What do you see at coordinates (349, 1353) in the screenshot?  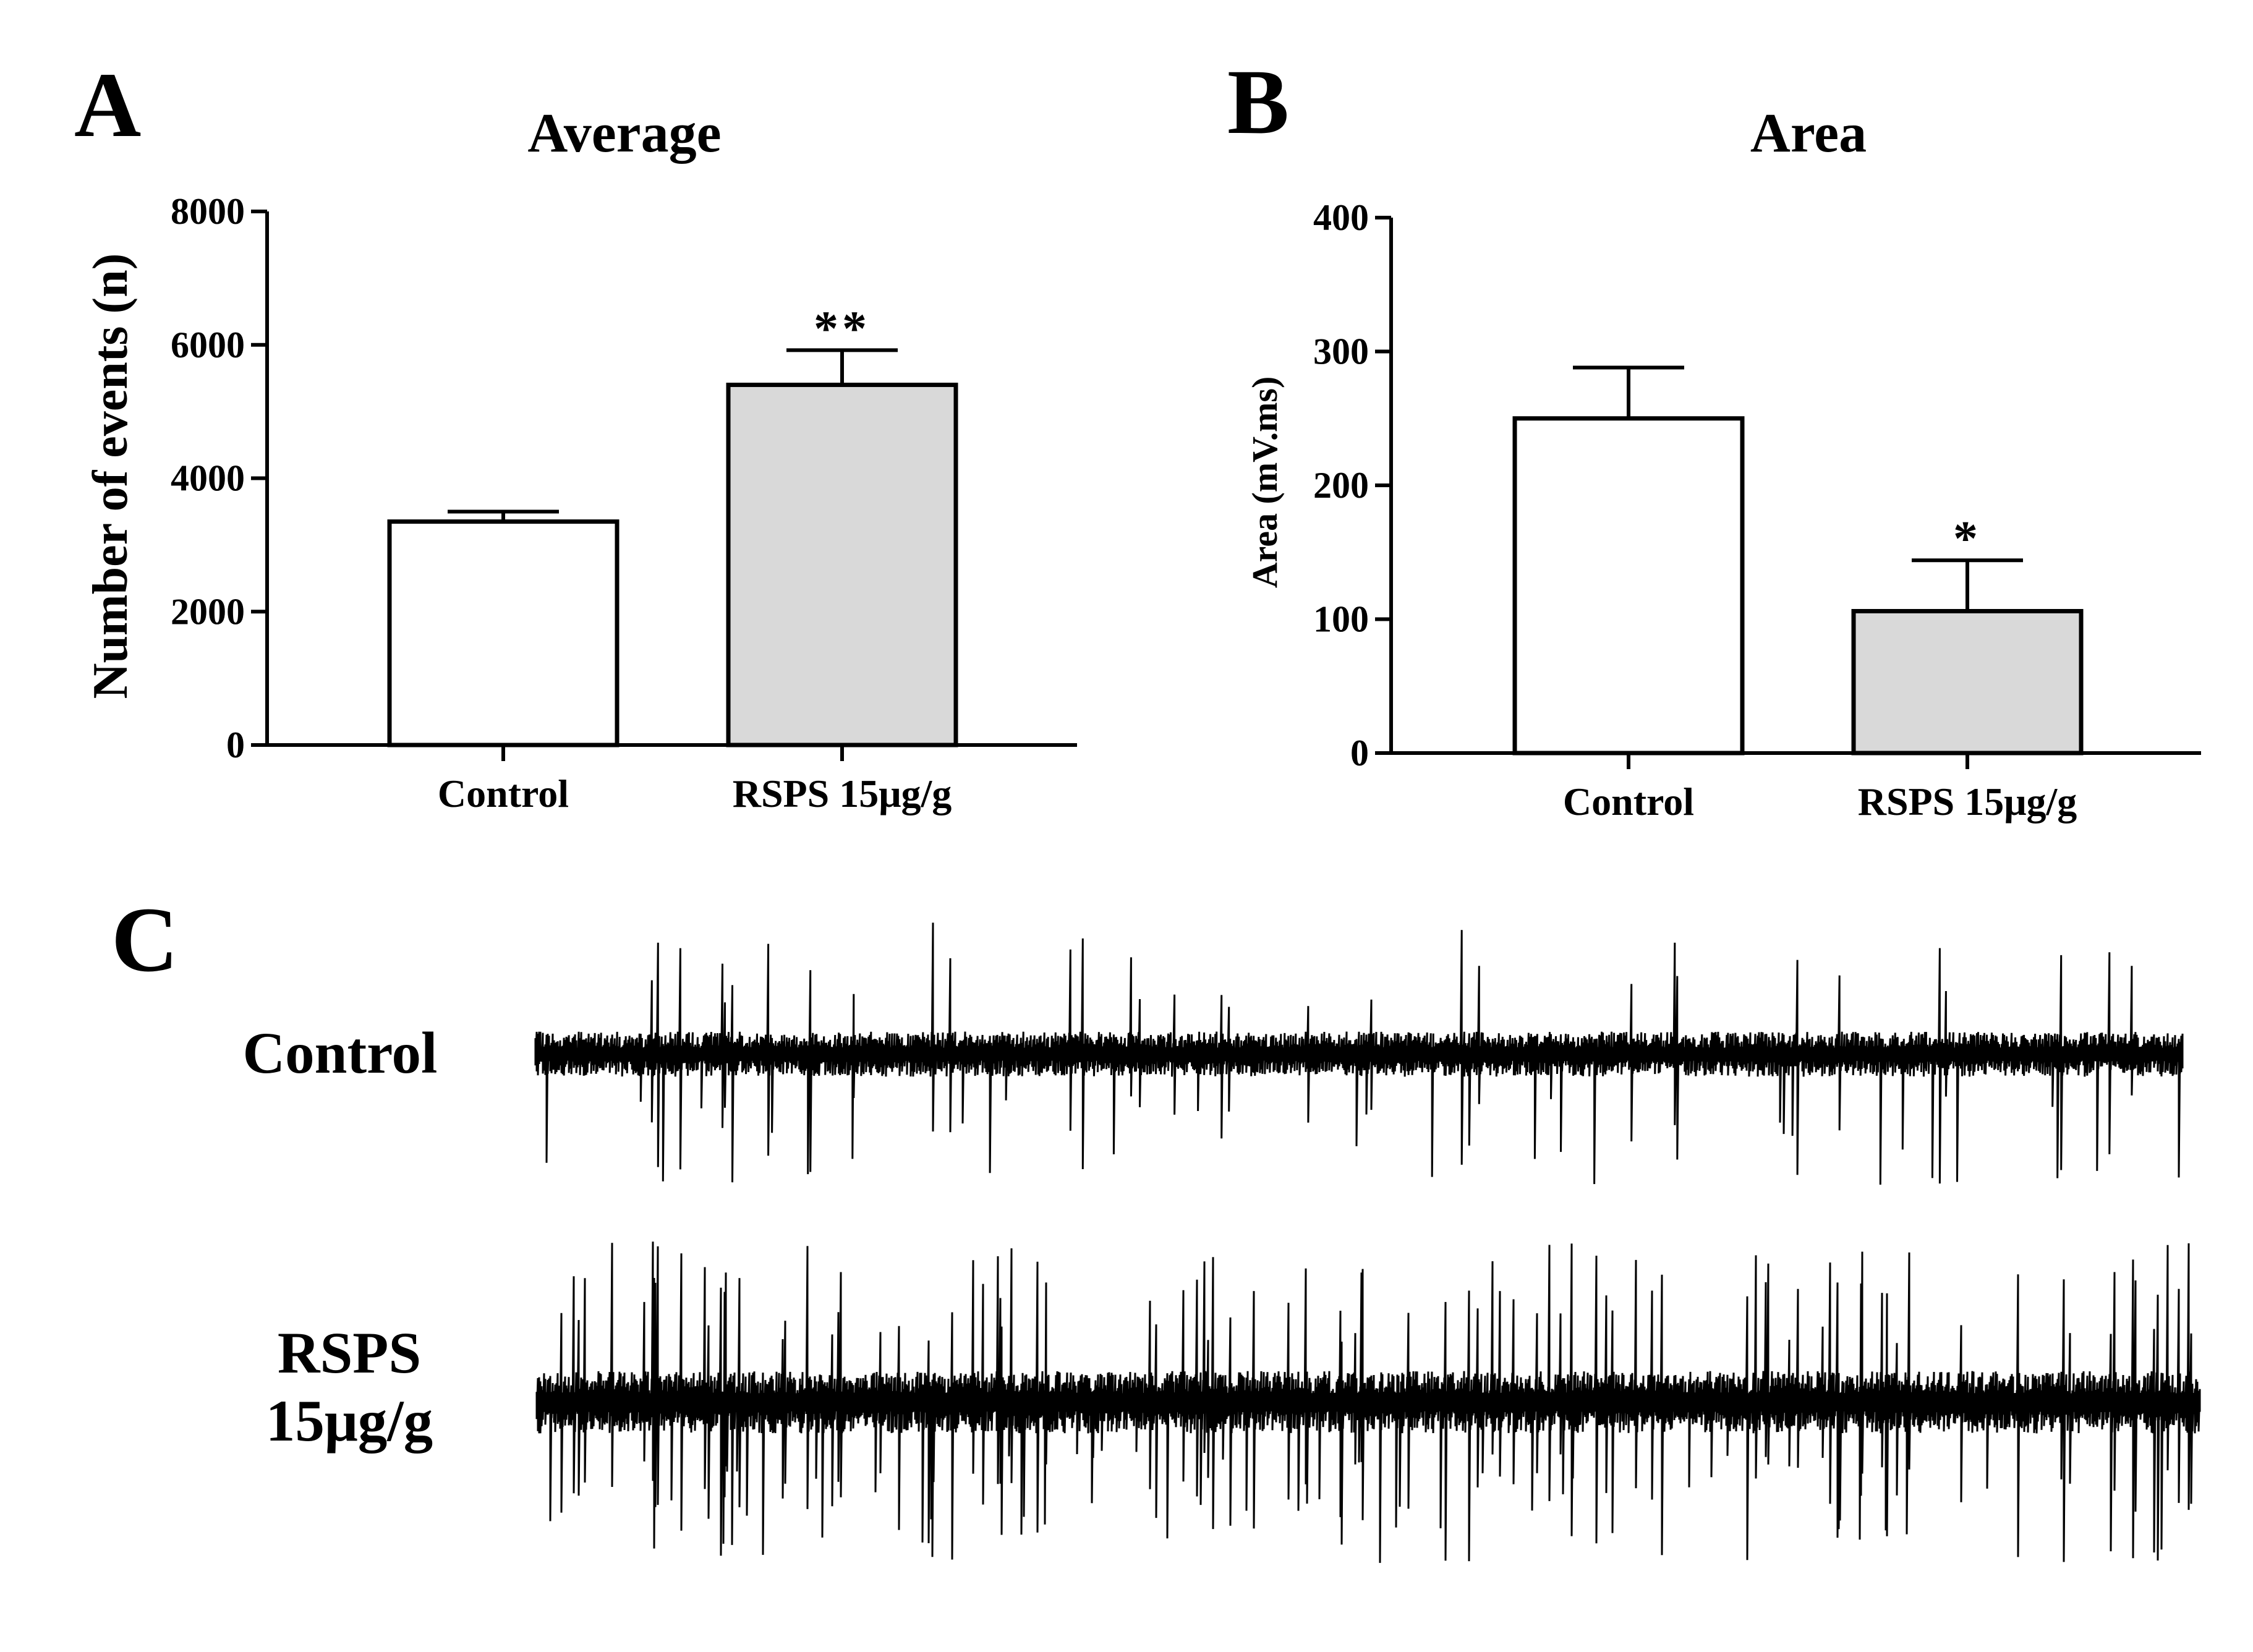 I see `trace-label-rsps: RSPS` at bounding box center [349, 1353].